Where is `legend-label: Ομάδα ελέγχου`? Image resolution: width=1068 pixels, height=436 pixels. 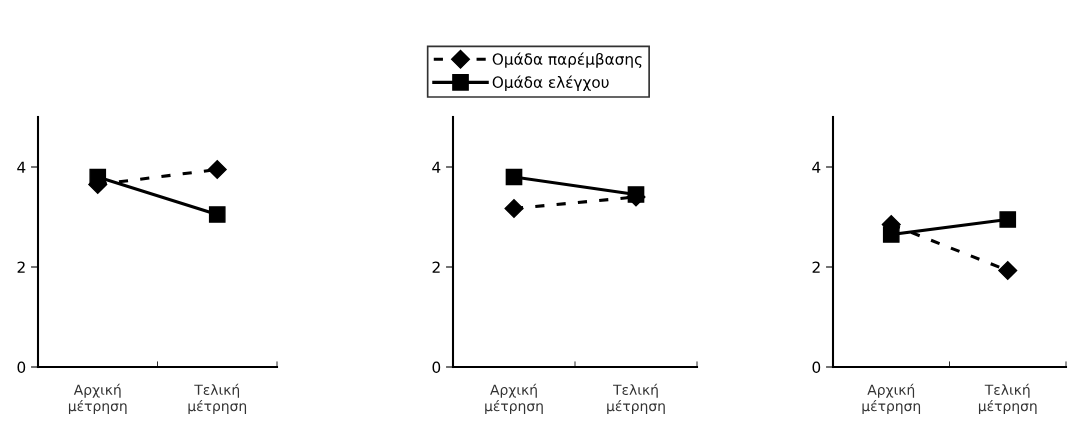
legend-label: Ομάδα ελέγχου is located at coordinates (550, 83).